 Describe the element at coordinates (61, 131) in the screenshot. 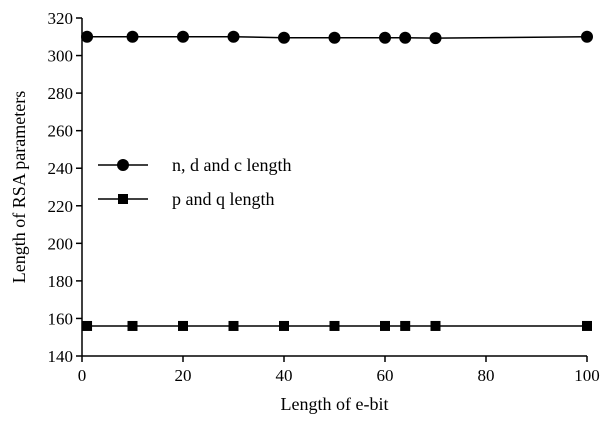

I see `y-tick-label: 260` at that location.